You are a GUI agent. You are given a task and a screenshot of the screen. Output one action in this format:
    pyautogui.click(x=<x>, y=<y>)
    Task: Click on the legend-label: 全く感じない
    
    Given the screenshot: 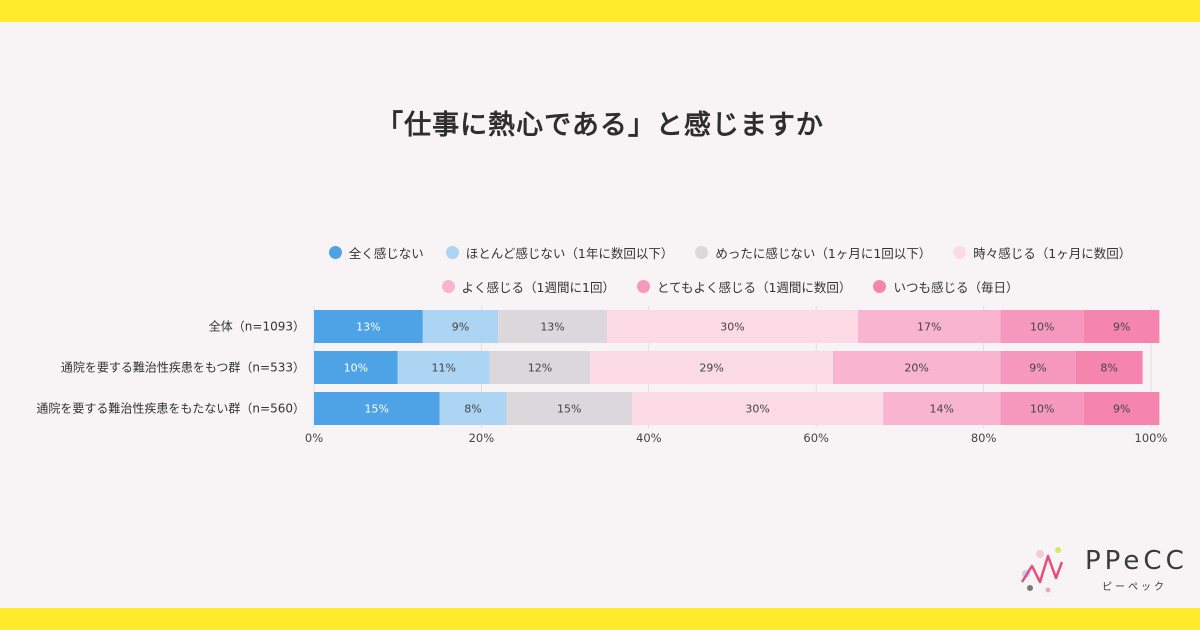 What is the action you would take?
    pyautogui.click(x=386, y=253)
    